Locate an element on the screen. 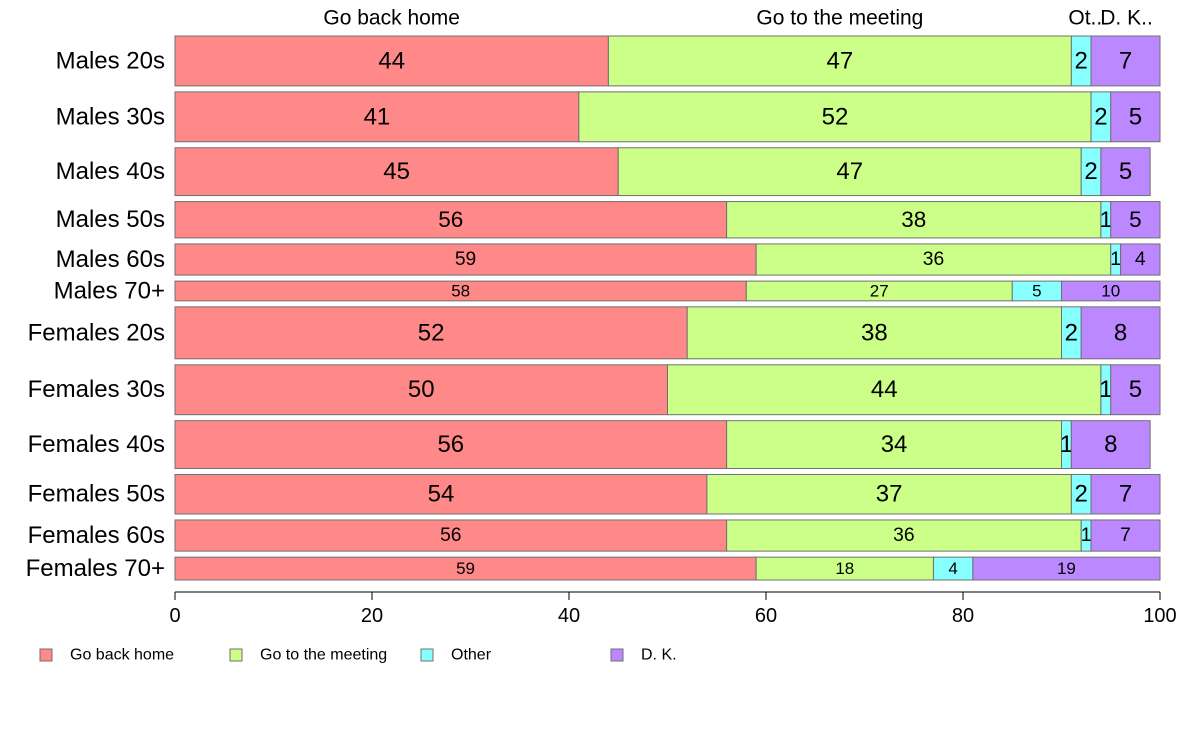  bar-value-label: 37 is located at coordinates (889, 494).